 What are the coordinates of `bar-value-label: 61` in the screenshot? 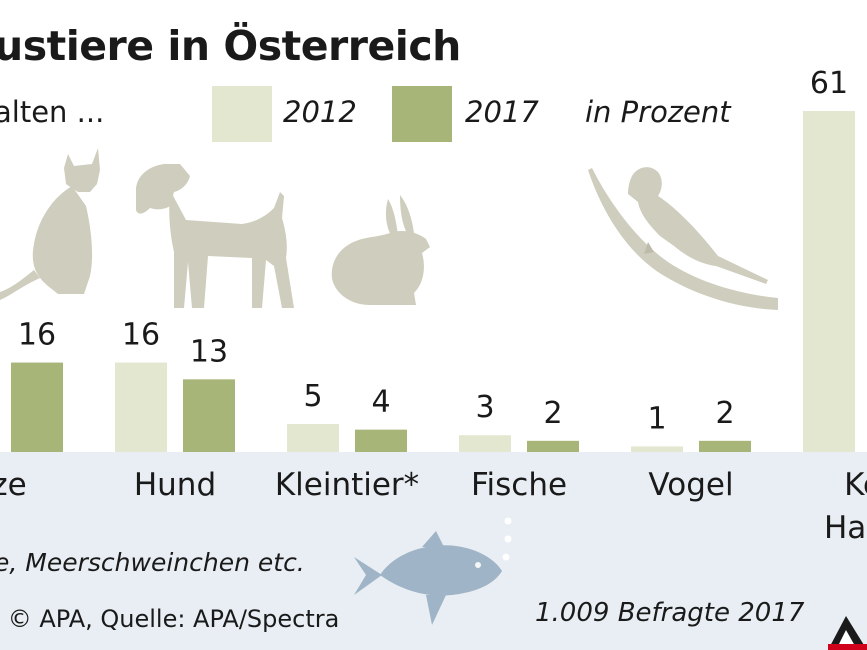 It's located at (829, 83).